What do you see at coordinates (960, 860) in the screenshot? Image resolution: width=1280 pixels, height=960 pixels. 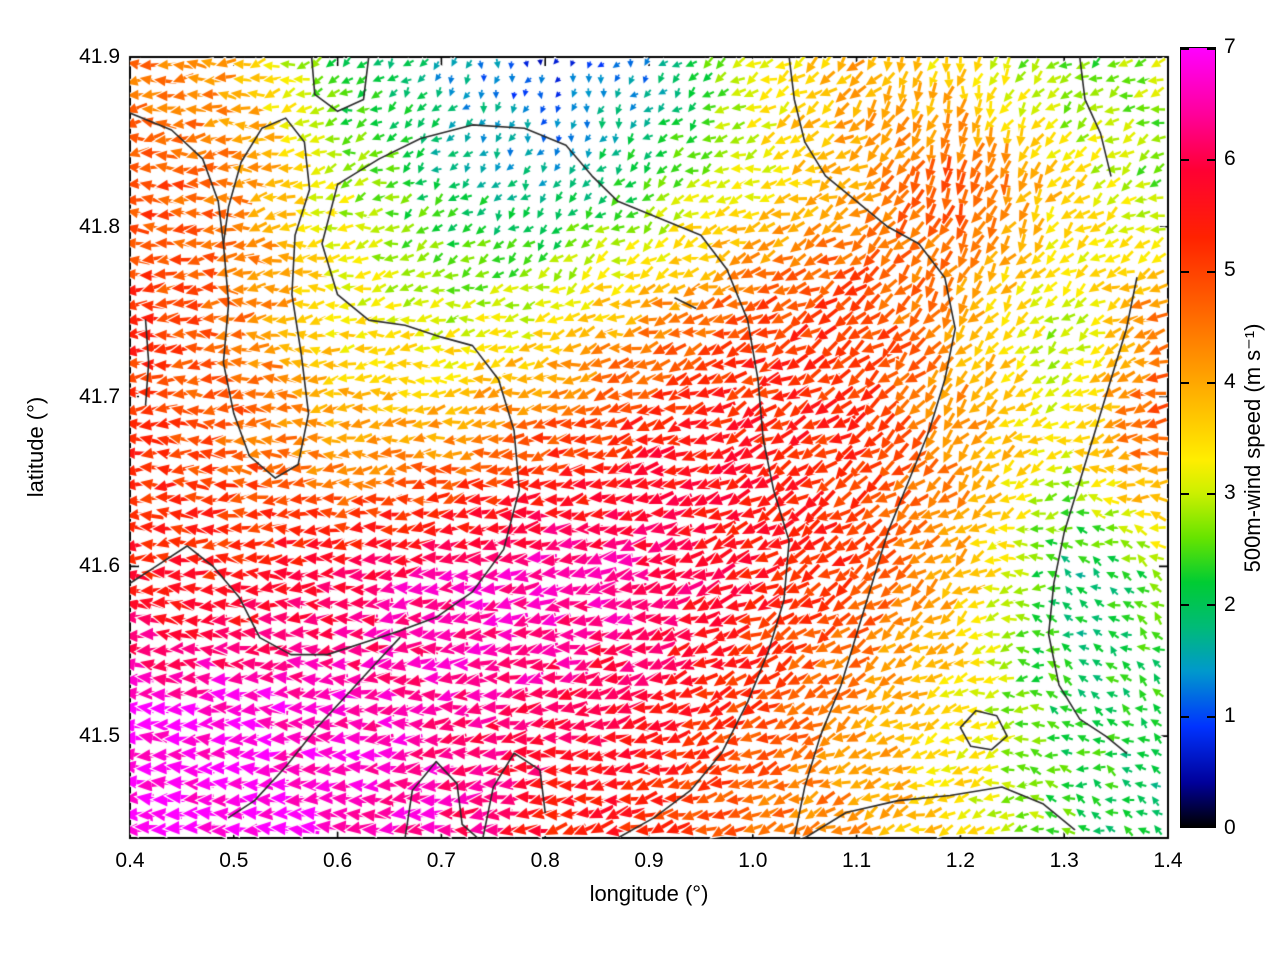 I see `x-tick-label: 1.2` at bounding box center [960, 860].